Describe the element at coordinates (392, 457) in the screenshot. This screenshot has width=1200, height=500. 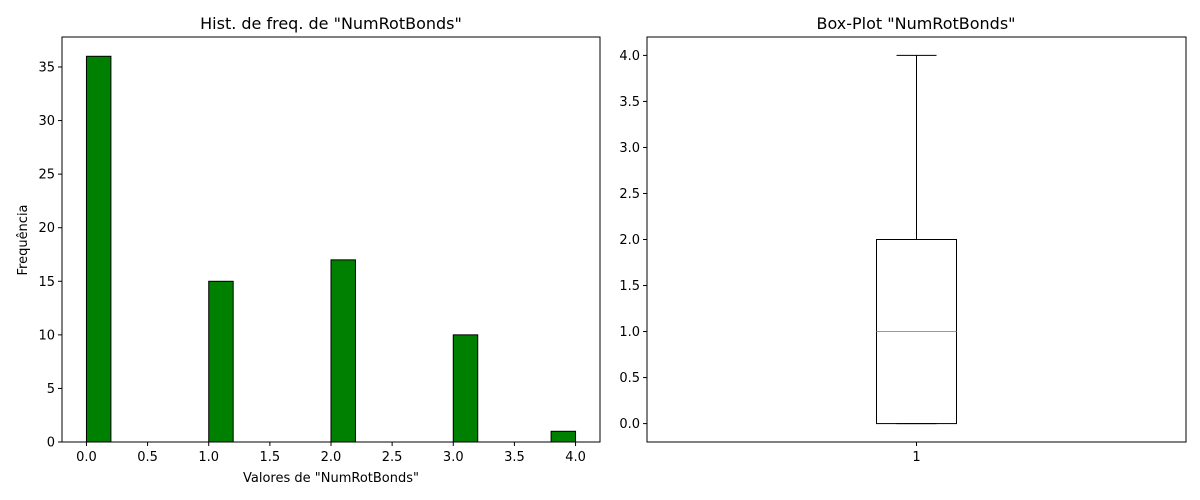
I see `x-tick-label: 2.5` at that location.